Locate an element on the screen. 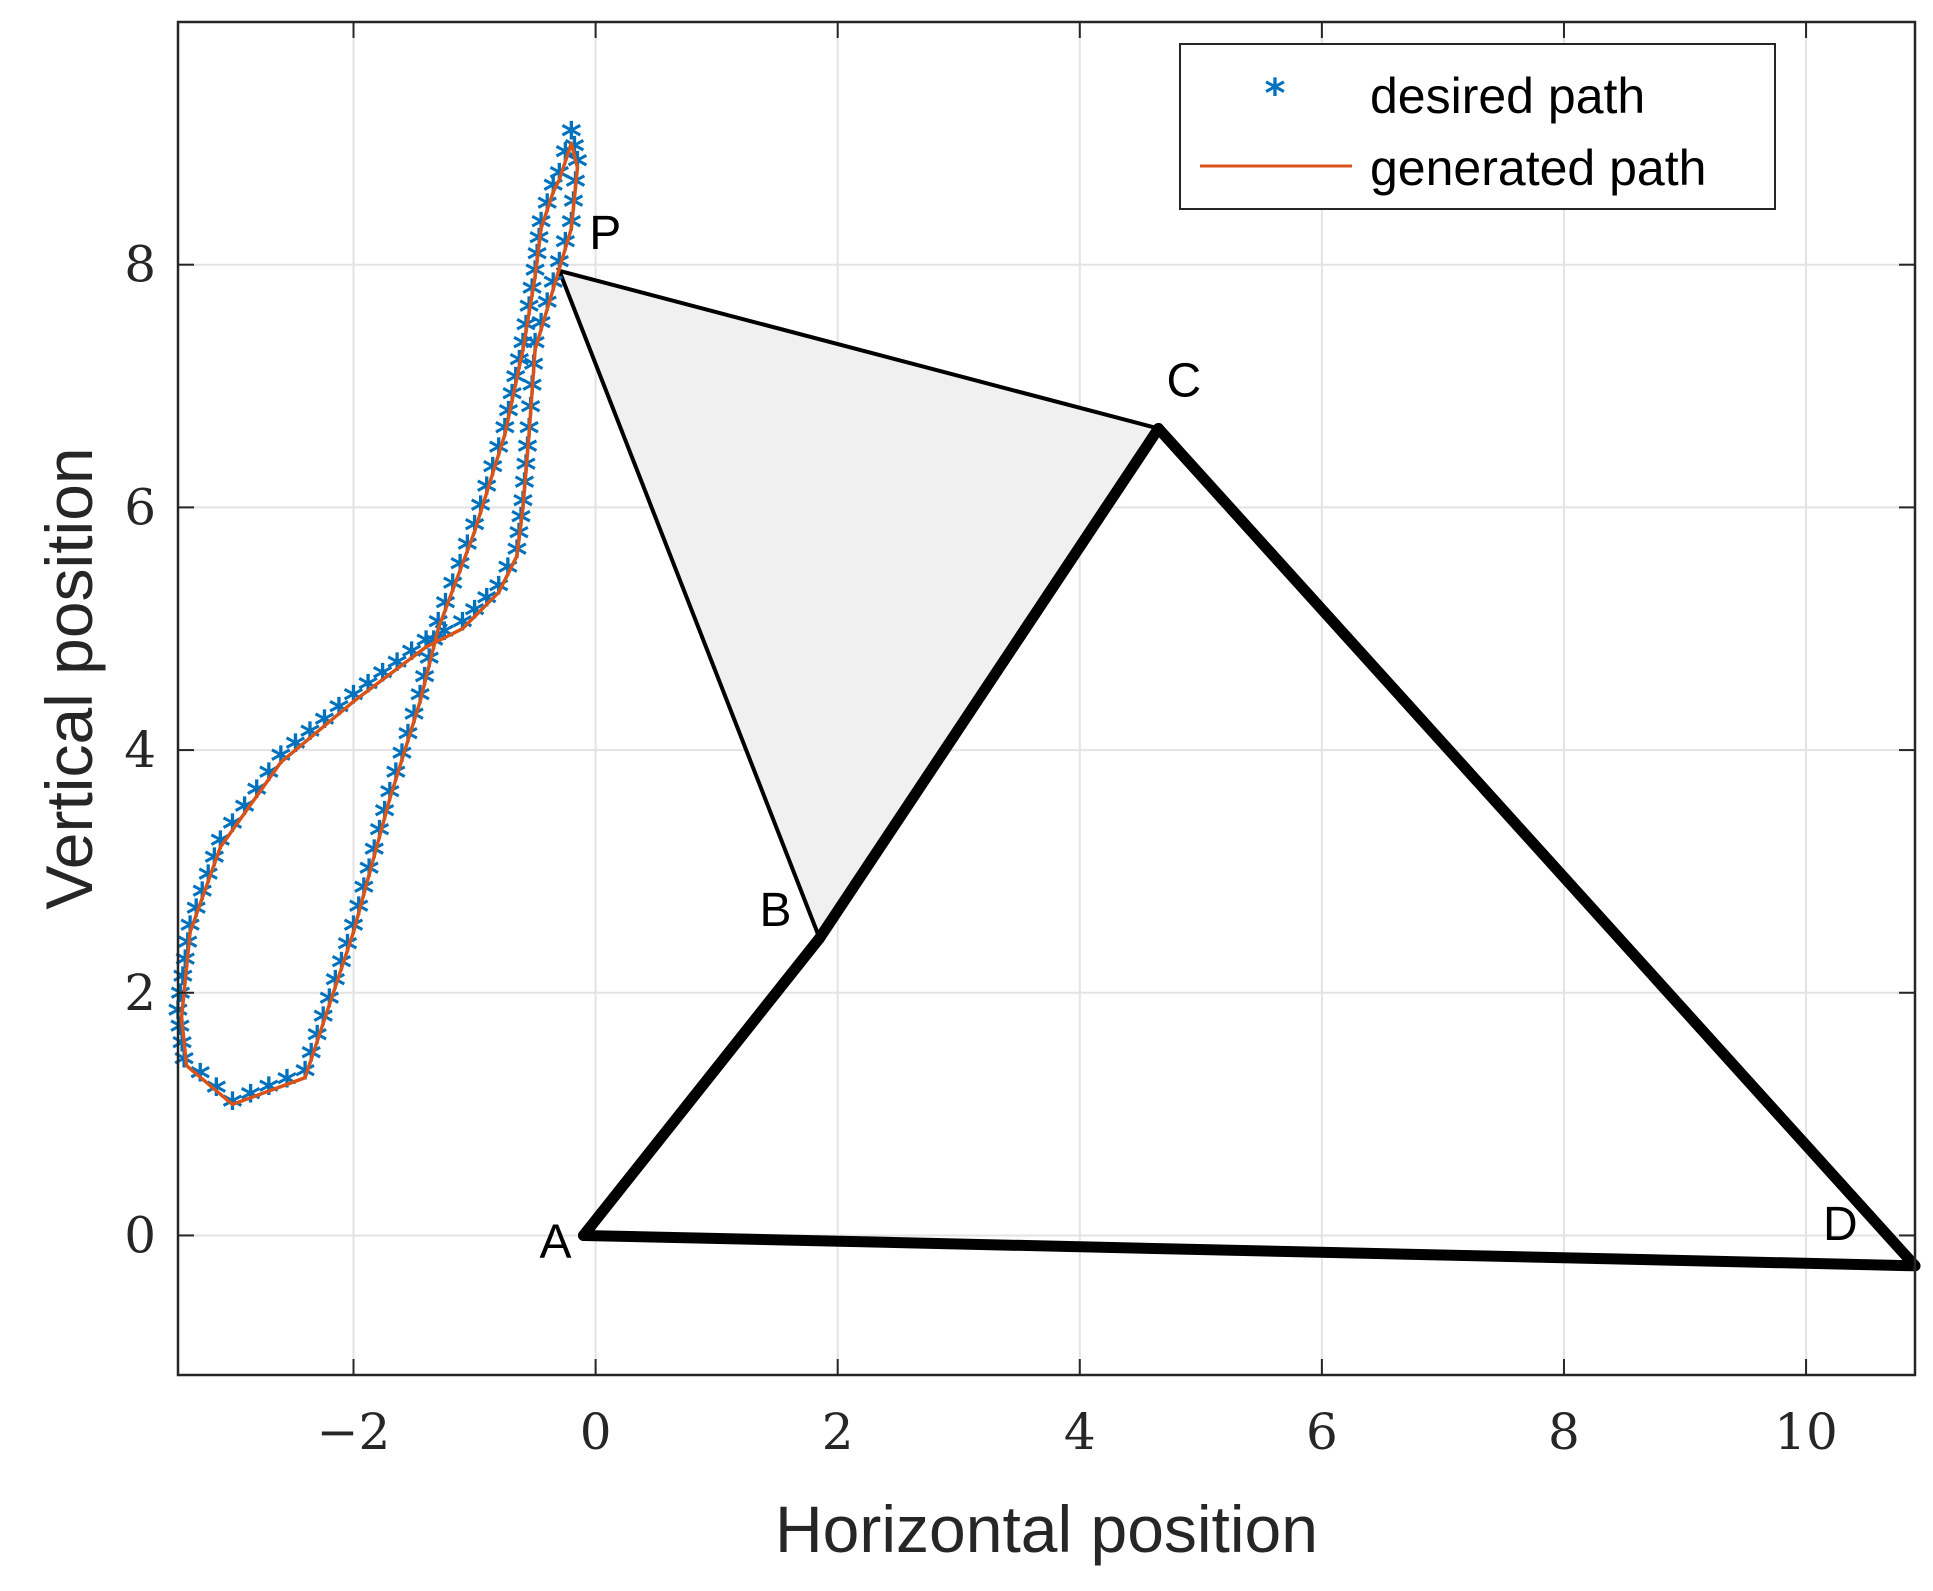 The image size is (1933, 1591). x-tick-label: 0 is located at coordinates (596, 1432).